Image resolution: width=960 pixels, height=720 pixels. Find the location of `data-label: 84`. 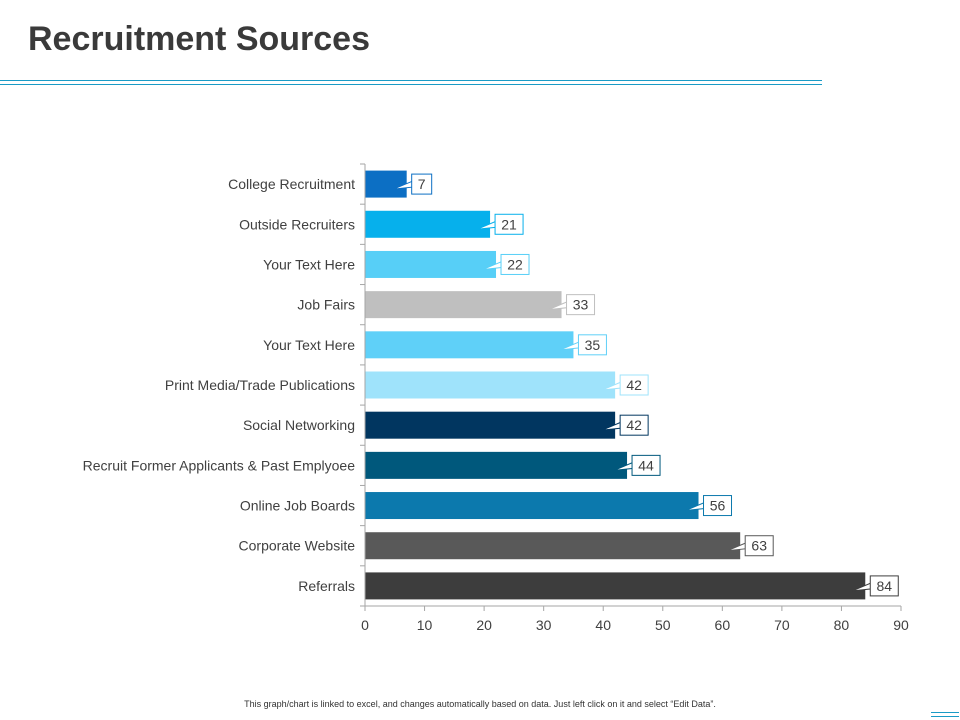

data-label: 84 is located at coordinates (884, 586).